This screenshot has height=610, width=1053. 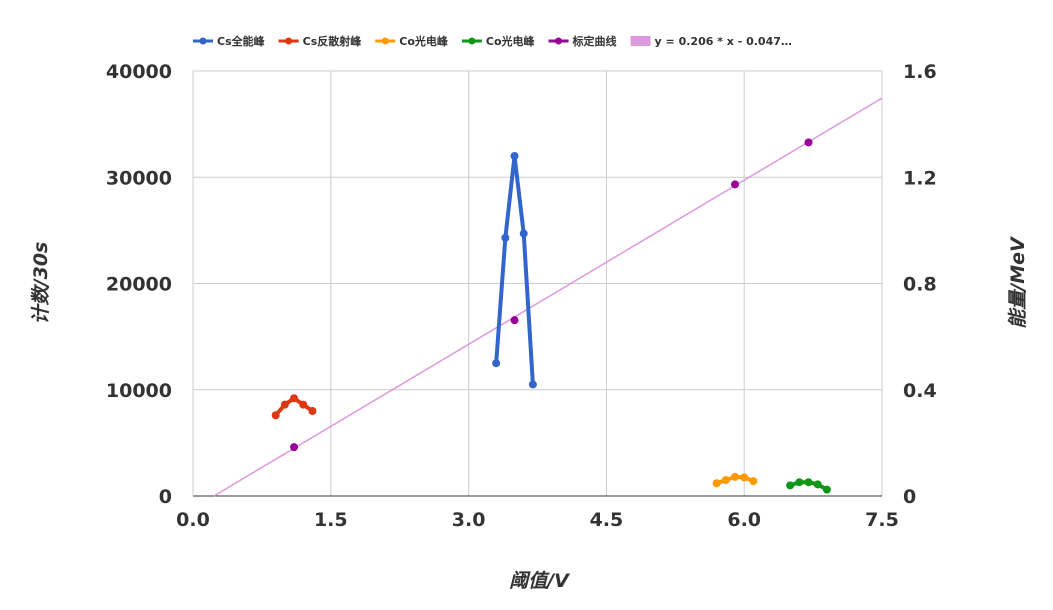 I want to click on y-left-tick-label: 10000, so click(x=139, y=391).